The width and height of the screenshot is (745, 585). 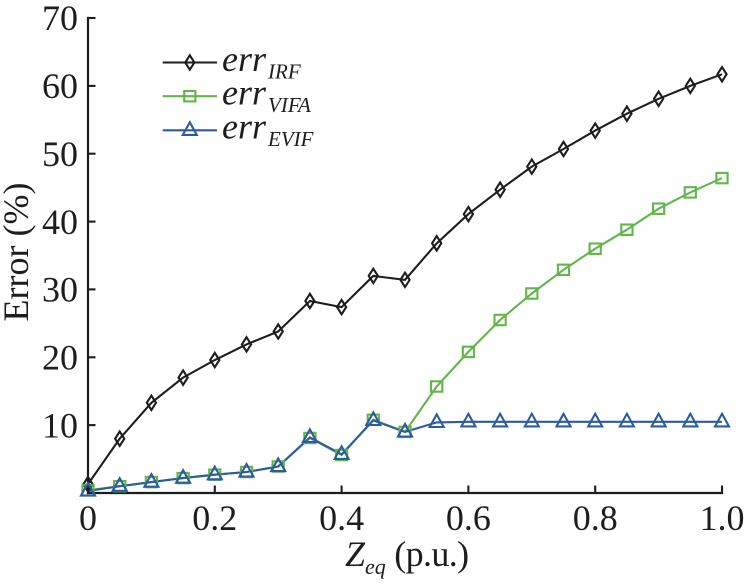 I want to click on svg-text: 0.8, so click(x=595, y=518).